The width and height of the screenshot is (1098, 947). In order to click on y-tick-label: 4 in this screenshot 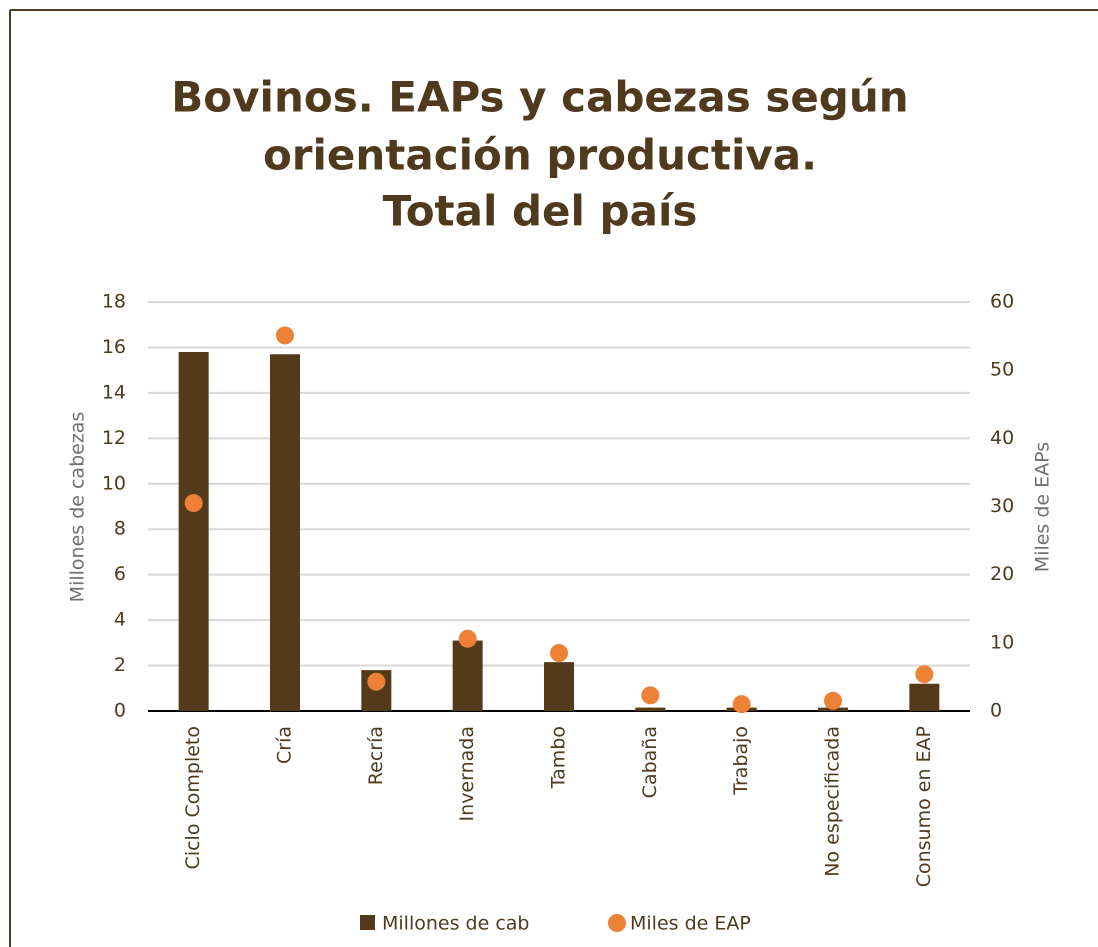, I will do `click(120, 620)`.